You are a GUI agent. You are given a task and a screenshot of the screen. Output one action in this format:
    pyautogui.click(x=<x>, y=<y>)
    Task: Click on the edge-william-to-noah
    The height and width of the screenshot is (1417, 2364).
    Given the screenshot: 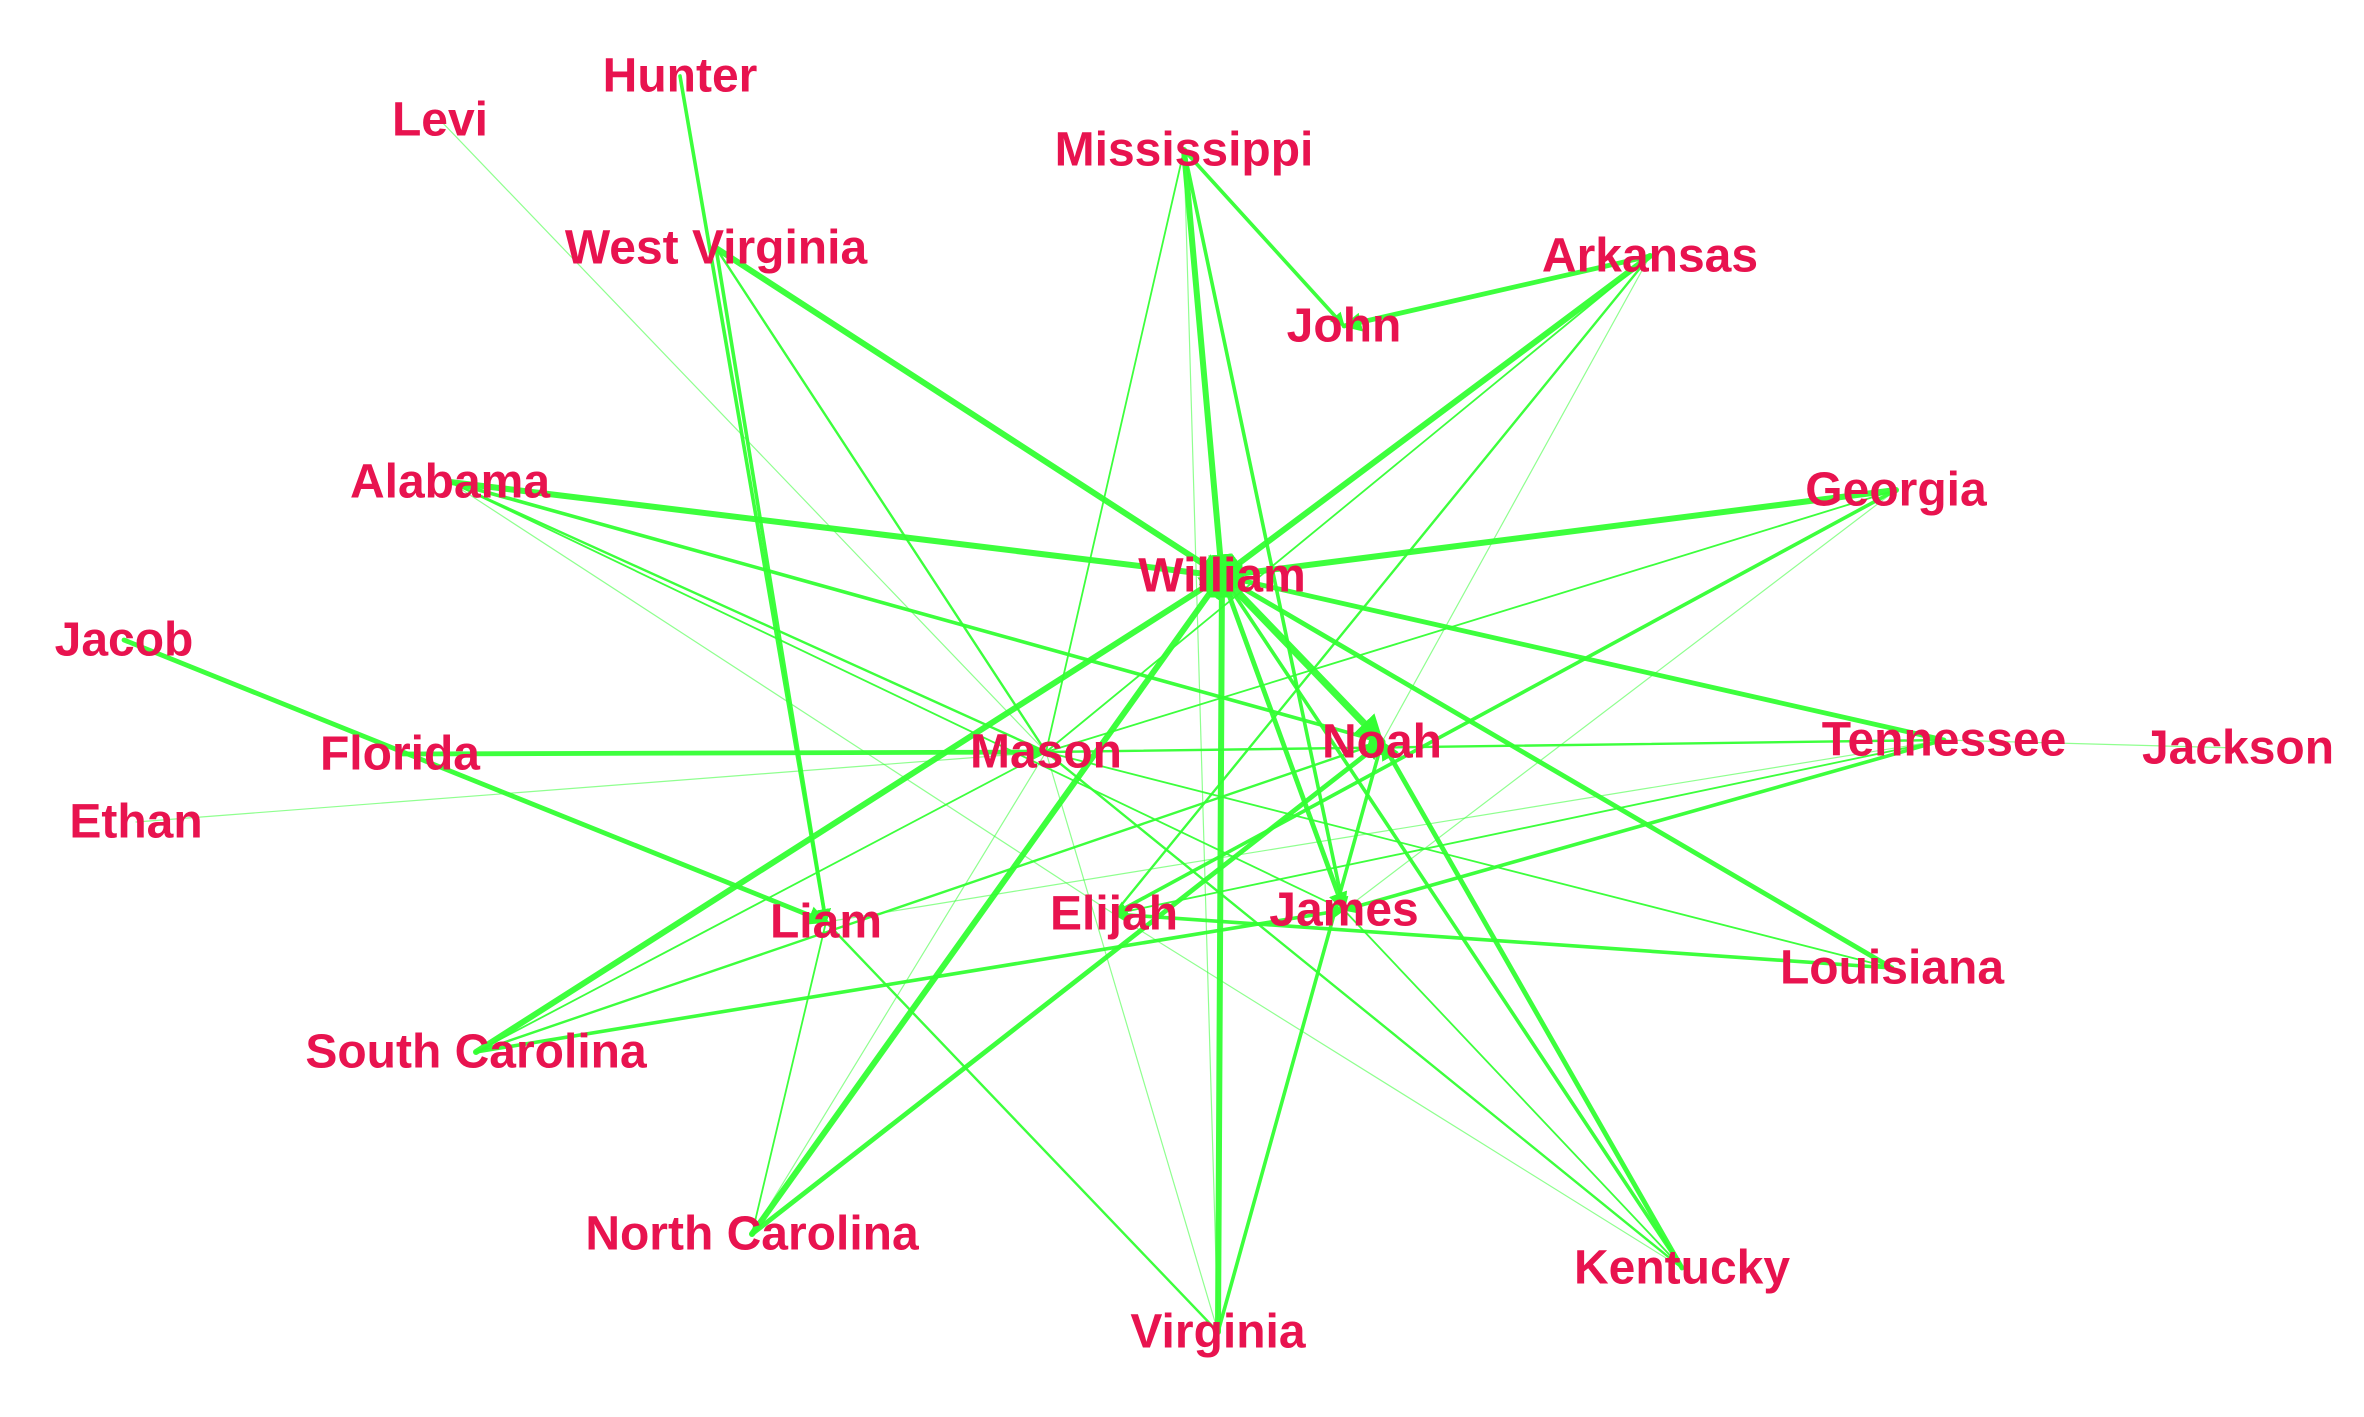 What is the action you would take?
    pyautogui.click(x=1302, y=659)
    